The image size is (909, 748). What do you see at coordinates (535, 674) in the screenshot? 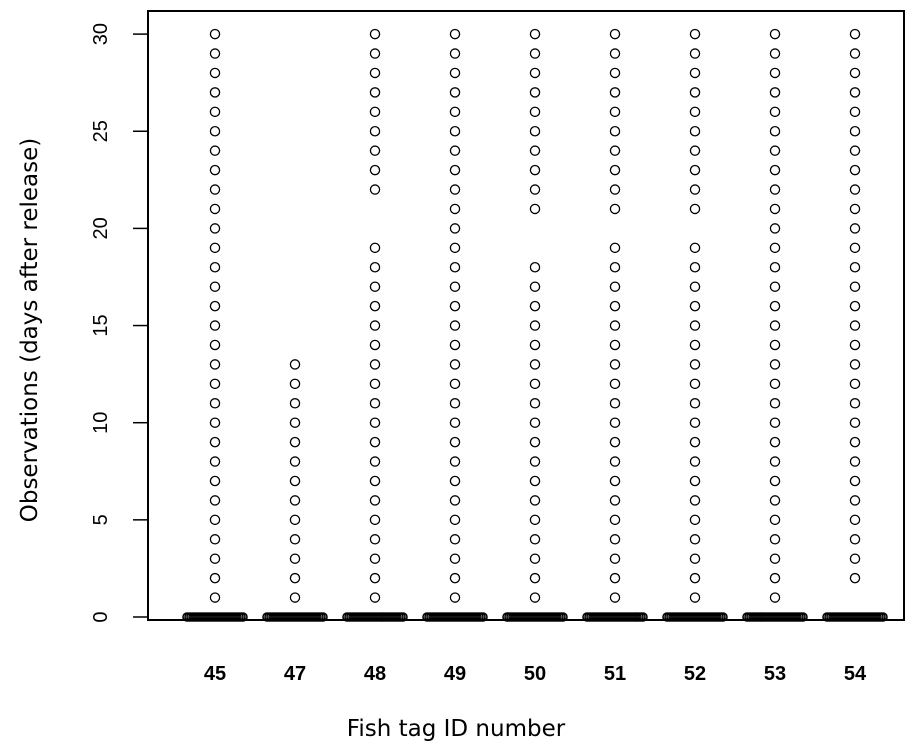
I see `x-tick-label: 50` at bounding box center [535, 674].